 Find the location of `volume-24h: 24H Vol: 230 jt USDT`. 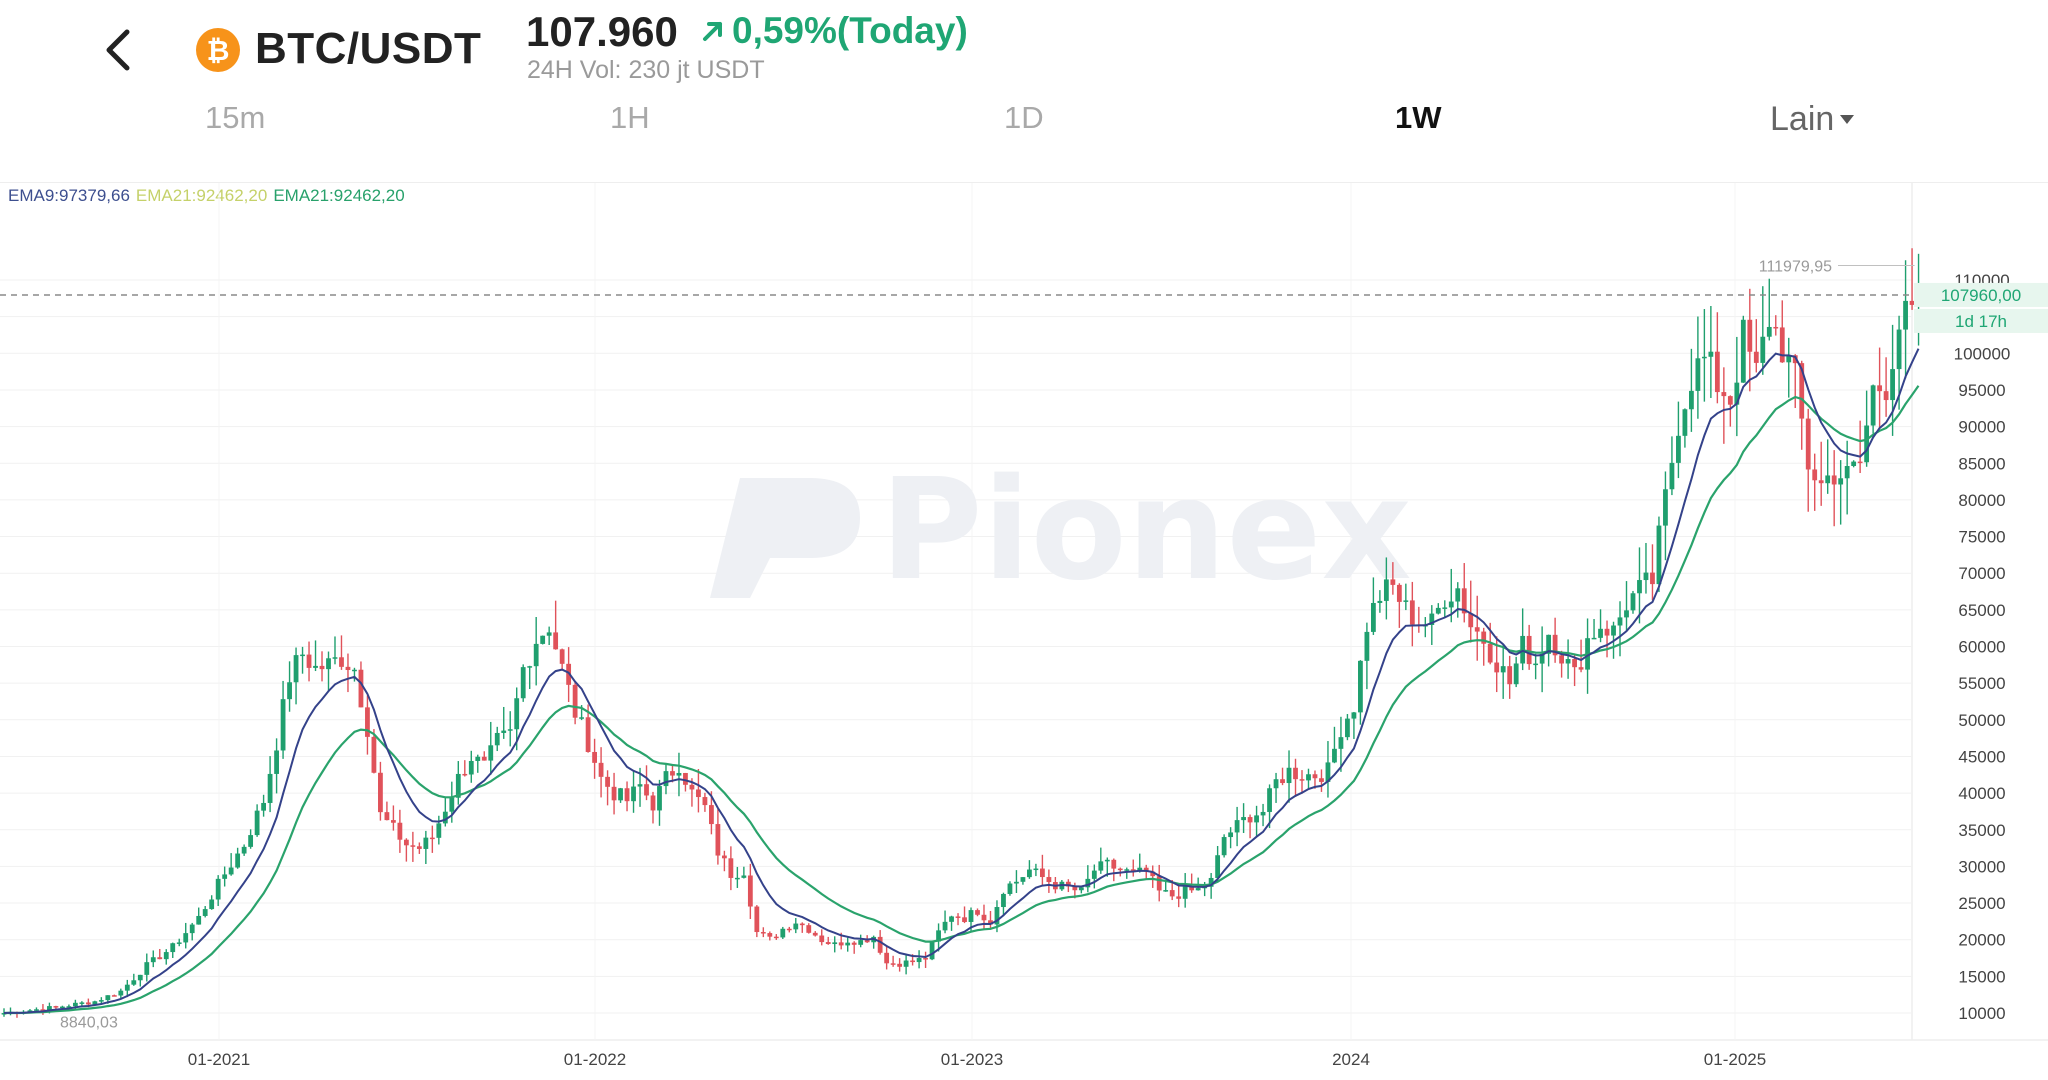

volume-24h: 24H Vol: 230 jt USDT is located at coordinates (646, 70).